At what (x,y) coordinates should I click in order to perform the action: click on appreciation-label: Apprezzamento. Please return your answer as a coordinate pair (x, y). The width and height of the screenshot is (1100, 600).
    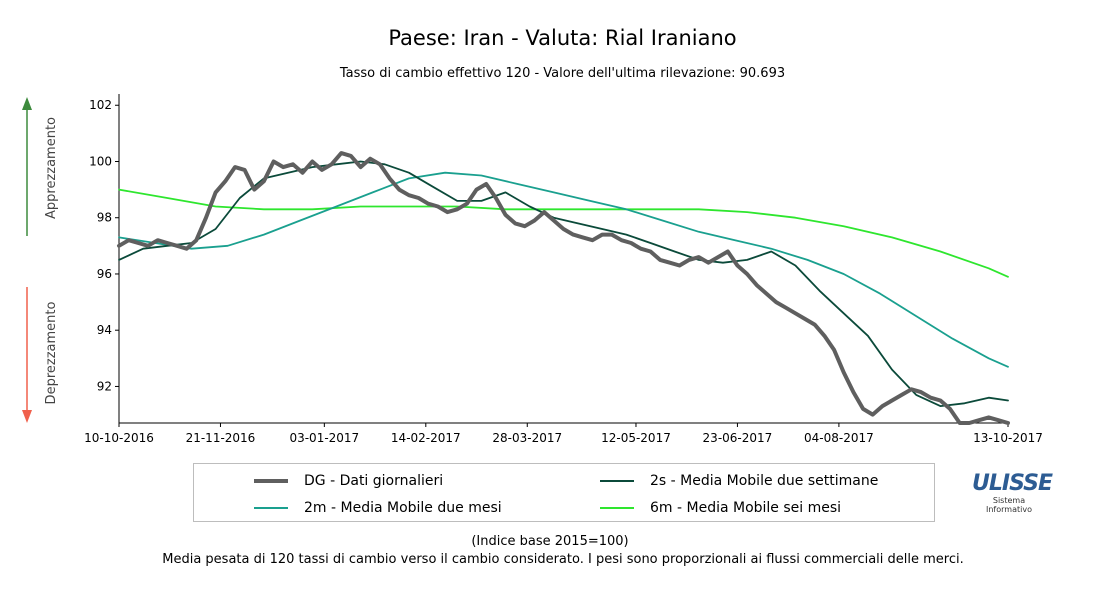
    Looking at the image, I should click on (51, 168).